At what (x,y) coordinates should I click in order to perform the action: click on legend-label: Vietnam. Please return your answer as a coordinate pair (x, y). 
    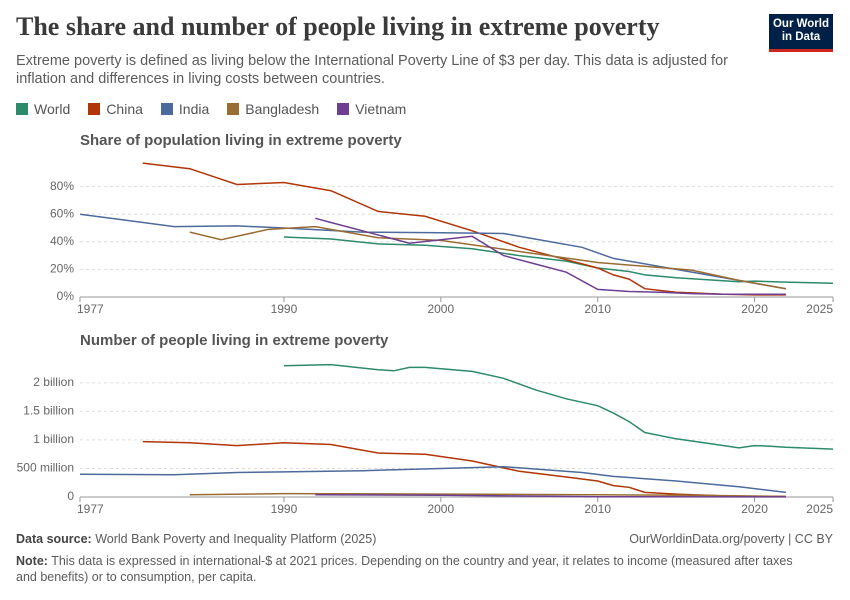
    Looking at the image, I should click on (381, 109).